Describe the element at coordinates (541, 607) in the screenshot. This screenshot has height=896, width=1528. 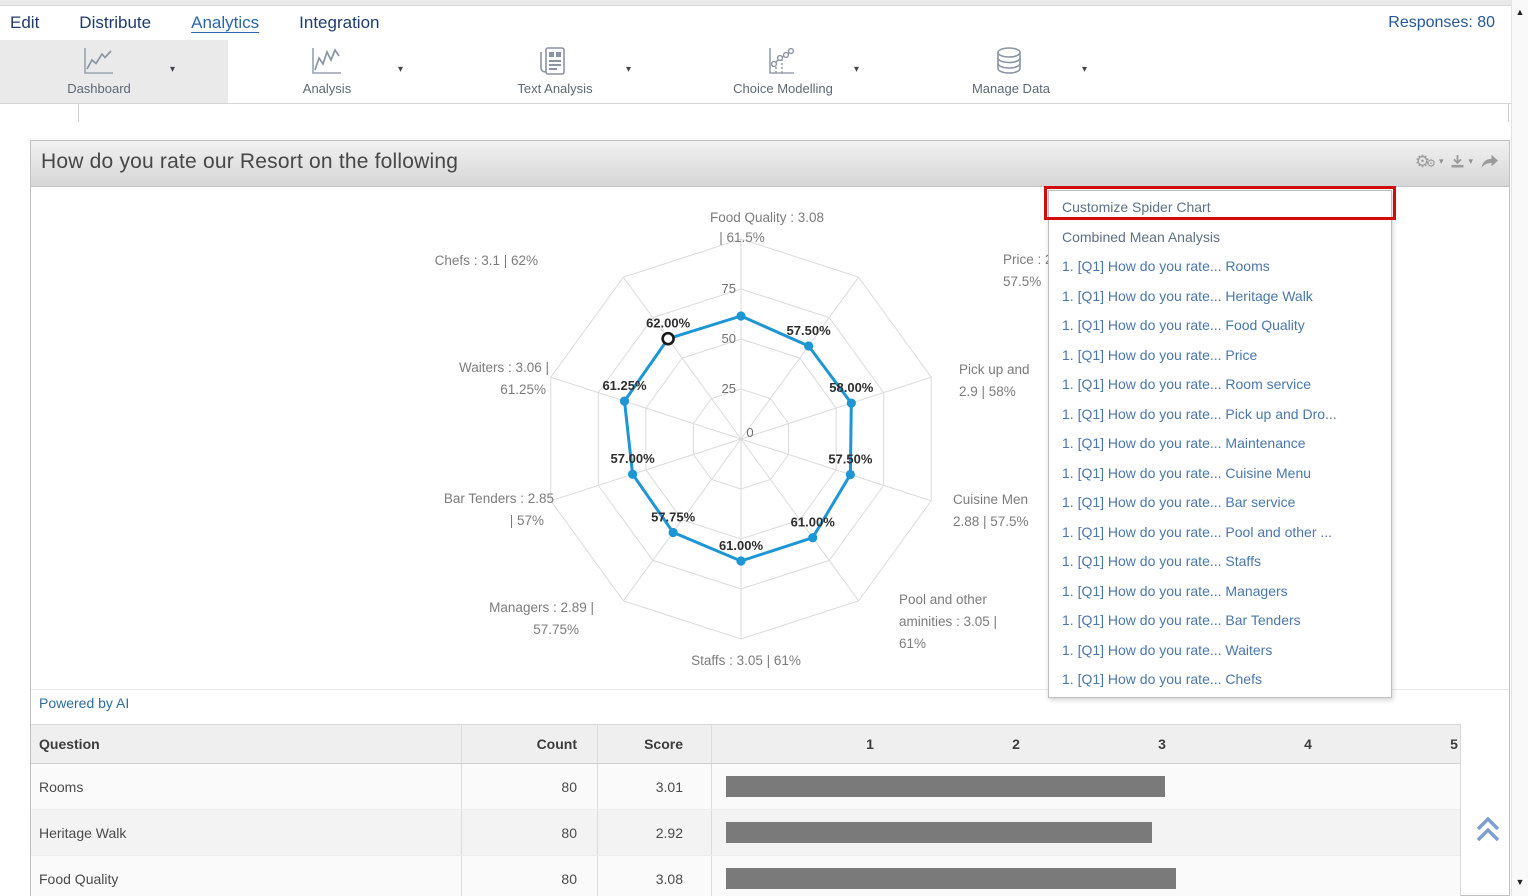
I see `axis-label-managers: Managers : 2.89 |` at that location.